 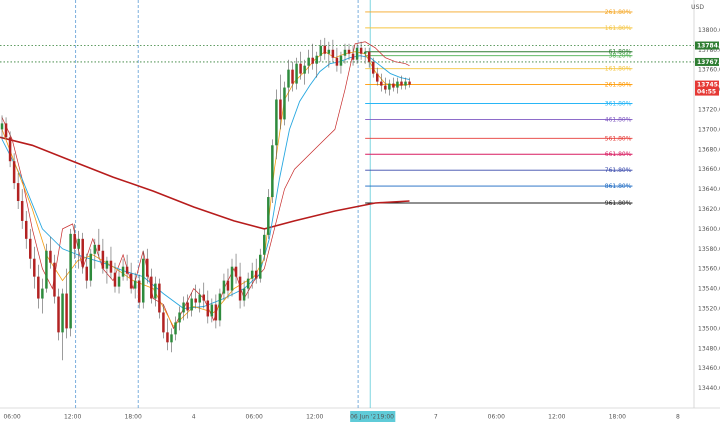 I want to click on fib-level-label: 38.20%, so click(x=620, y=56).